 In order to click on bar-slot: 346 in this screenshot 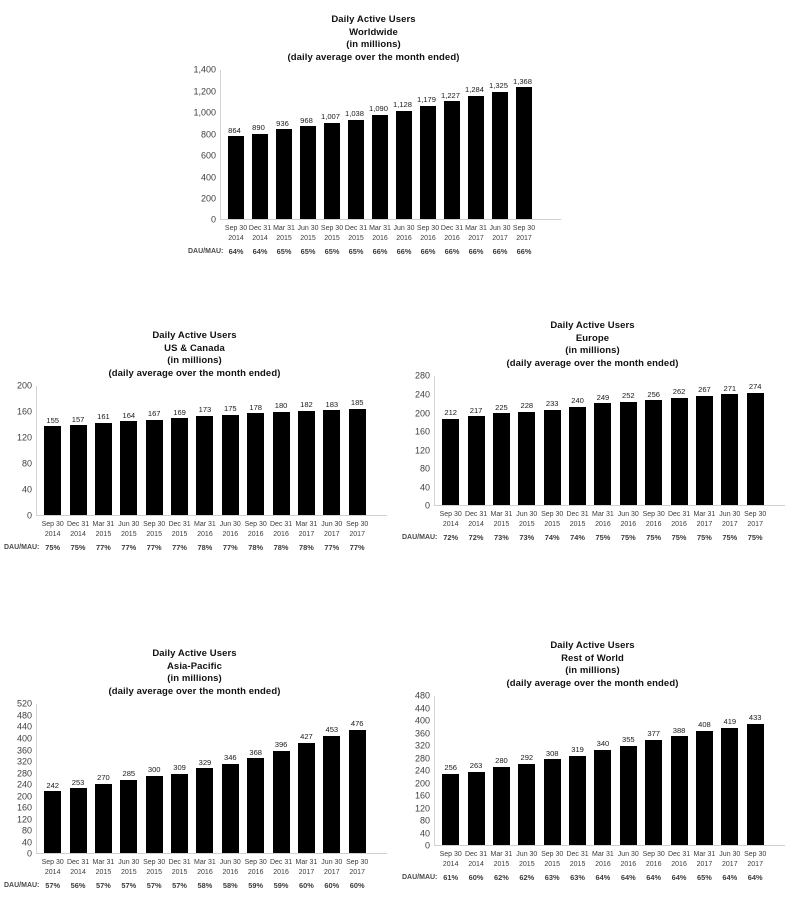, I will do `click(230, 779)`.